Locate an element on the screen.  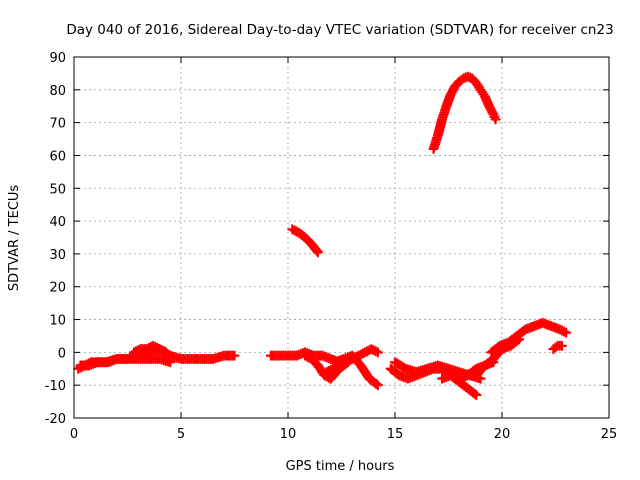
y-tick-label: 0 is located at coordinates (62, 353).